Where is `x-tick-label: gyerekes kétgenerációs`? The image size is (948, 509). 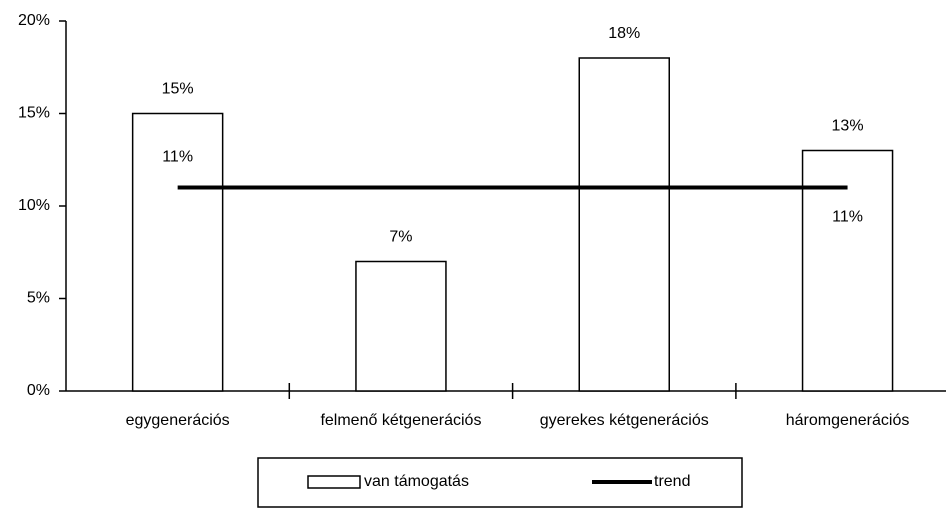
x-tick-label: gyerekes kétgenerációs is located at coordinates (624, 420).